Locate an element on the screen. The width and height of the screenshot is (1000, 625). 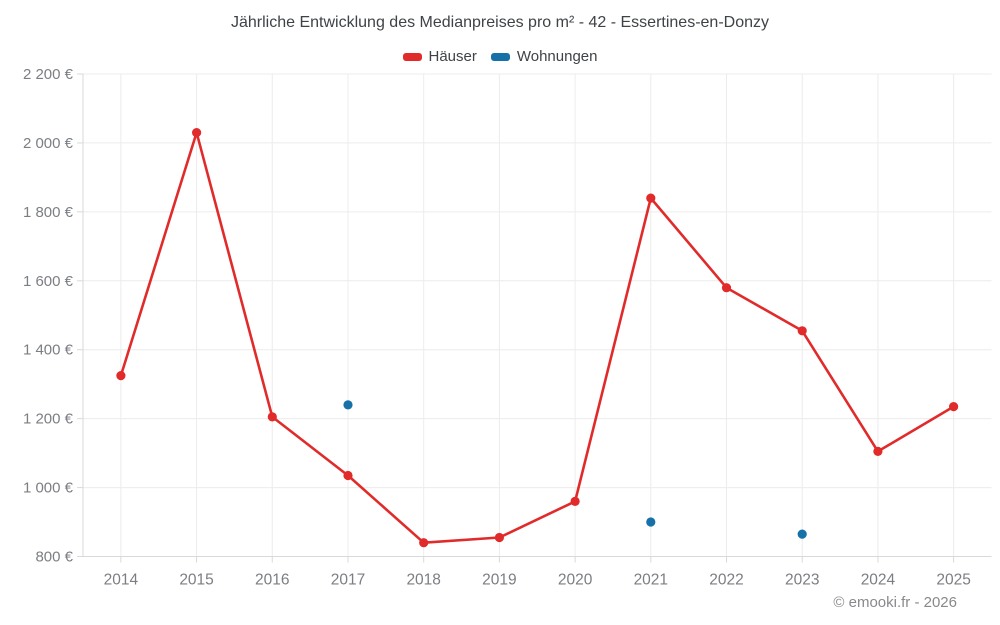
x-tick-label: 2024 is located at coordinates (878, 580).